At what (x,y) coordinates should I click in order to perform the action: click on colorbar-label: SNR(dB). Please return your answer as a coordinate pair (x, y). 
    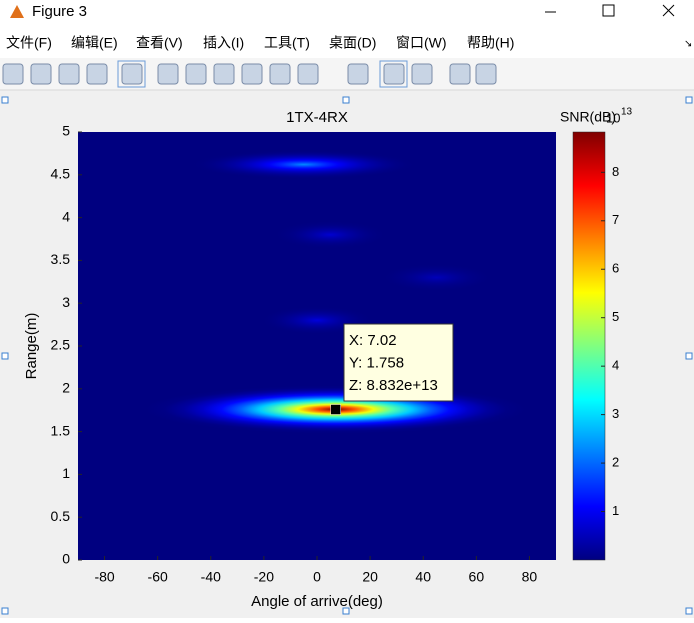
    Looking at the image, I should click on (588, 117).